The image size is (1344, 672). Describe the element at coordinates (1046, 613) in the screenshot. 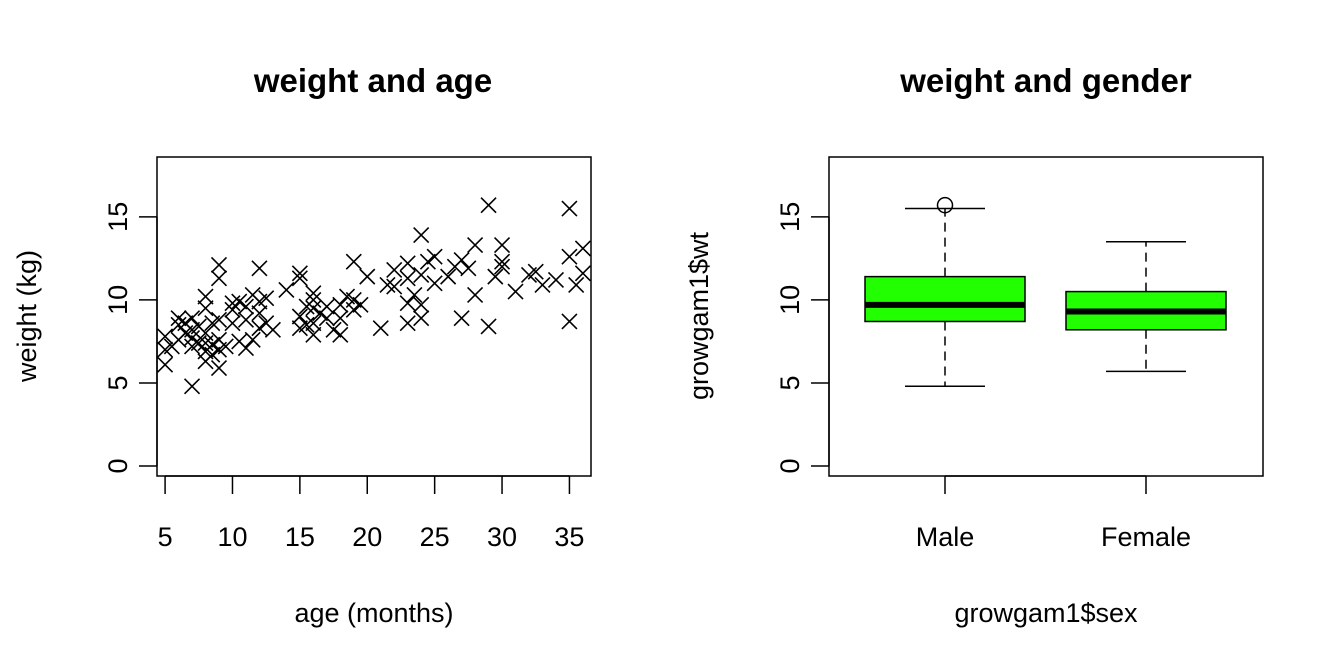

I see `box-x-axis-label: growgam1$sex` at that location.